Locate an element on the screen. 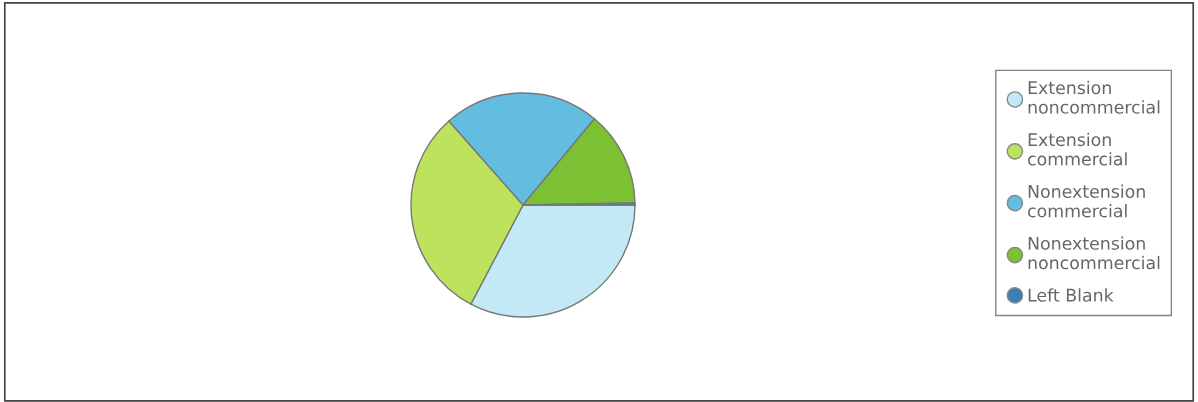 Image resolution: width=1198 pixels, height=402 pixels. legend-label: Extension commercial is located at coordinates (1077, 149).